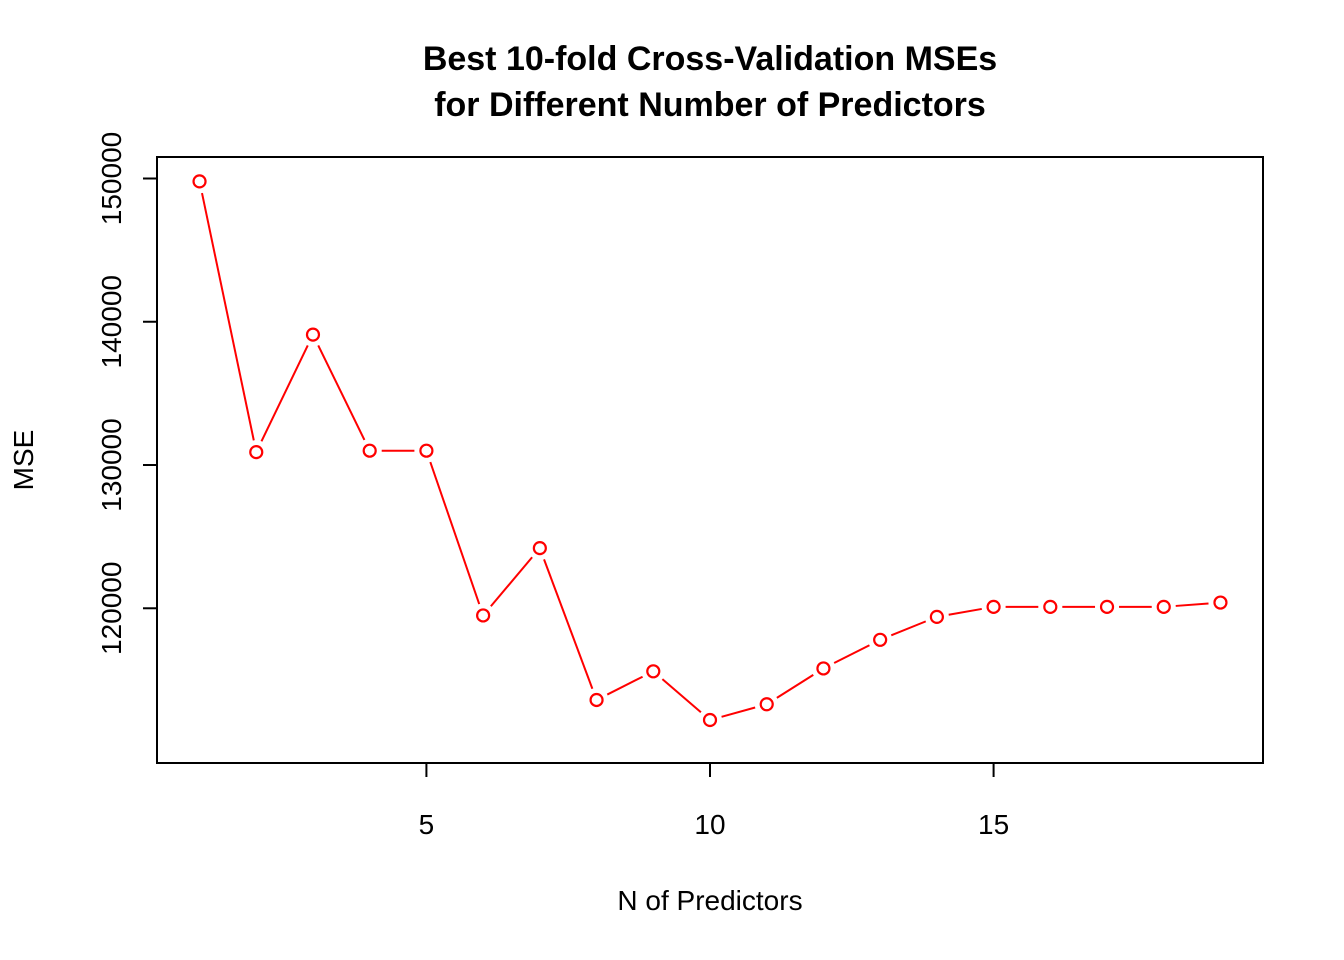 Image resolution: width=1344 pixels, height=960 pixels. I want to click on y-tick-label: 130000, so click(111, 464).